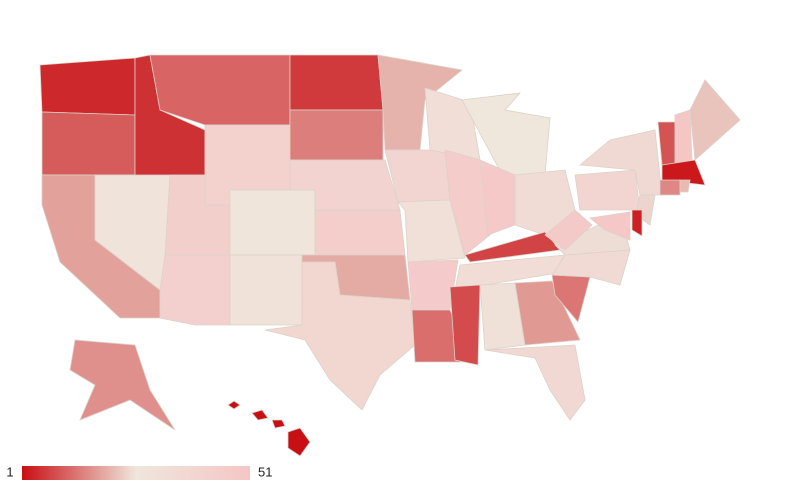 The image size is (799, 494). I want to click on legend-min-label: 1, so click(9, 471).